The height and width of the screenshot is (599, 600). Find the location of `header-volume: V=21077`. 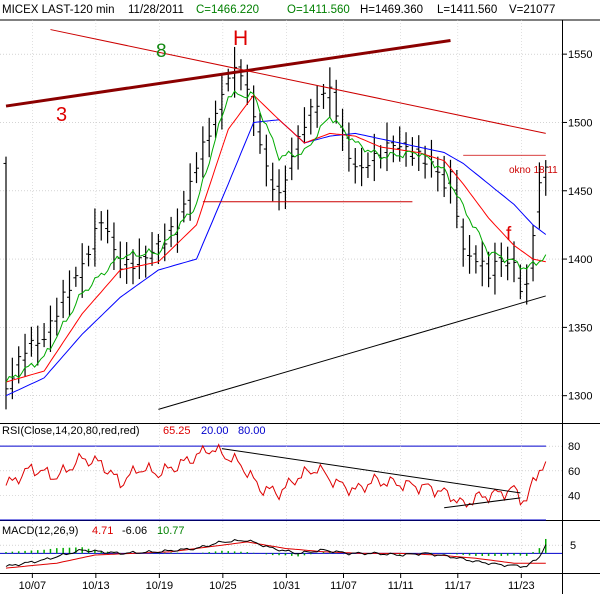

header-volume: V=21077 is located at coordinates (532, 10).